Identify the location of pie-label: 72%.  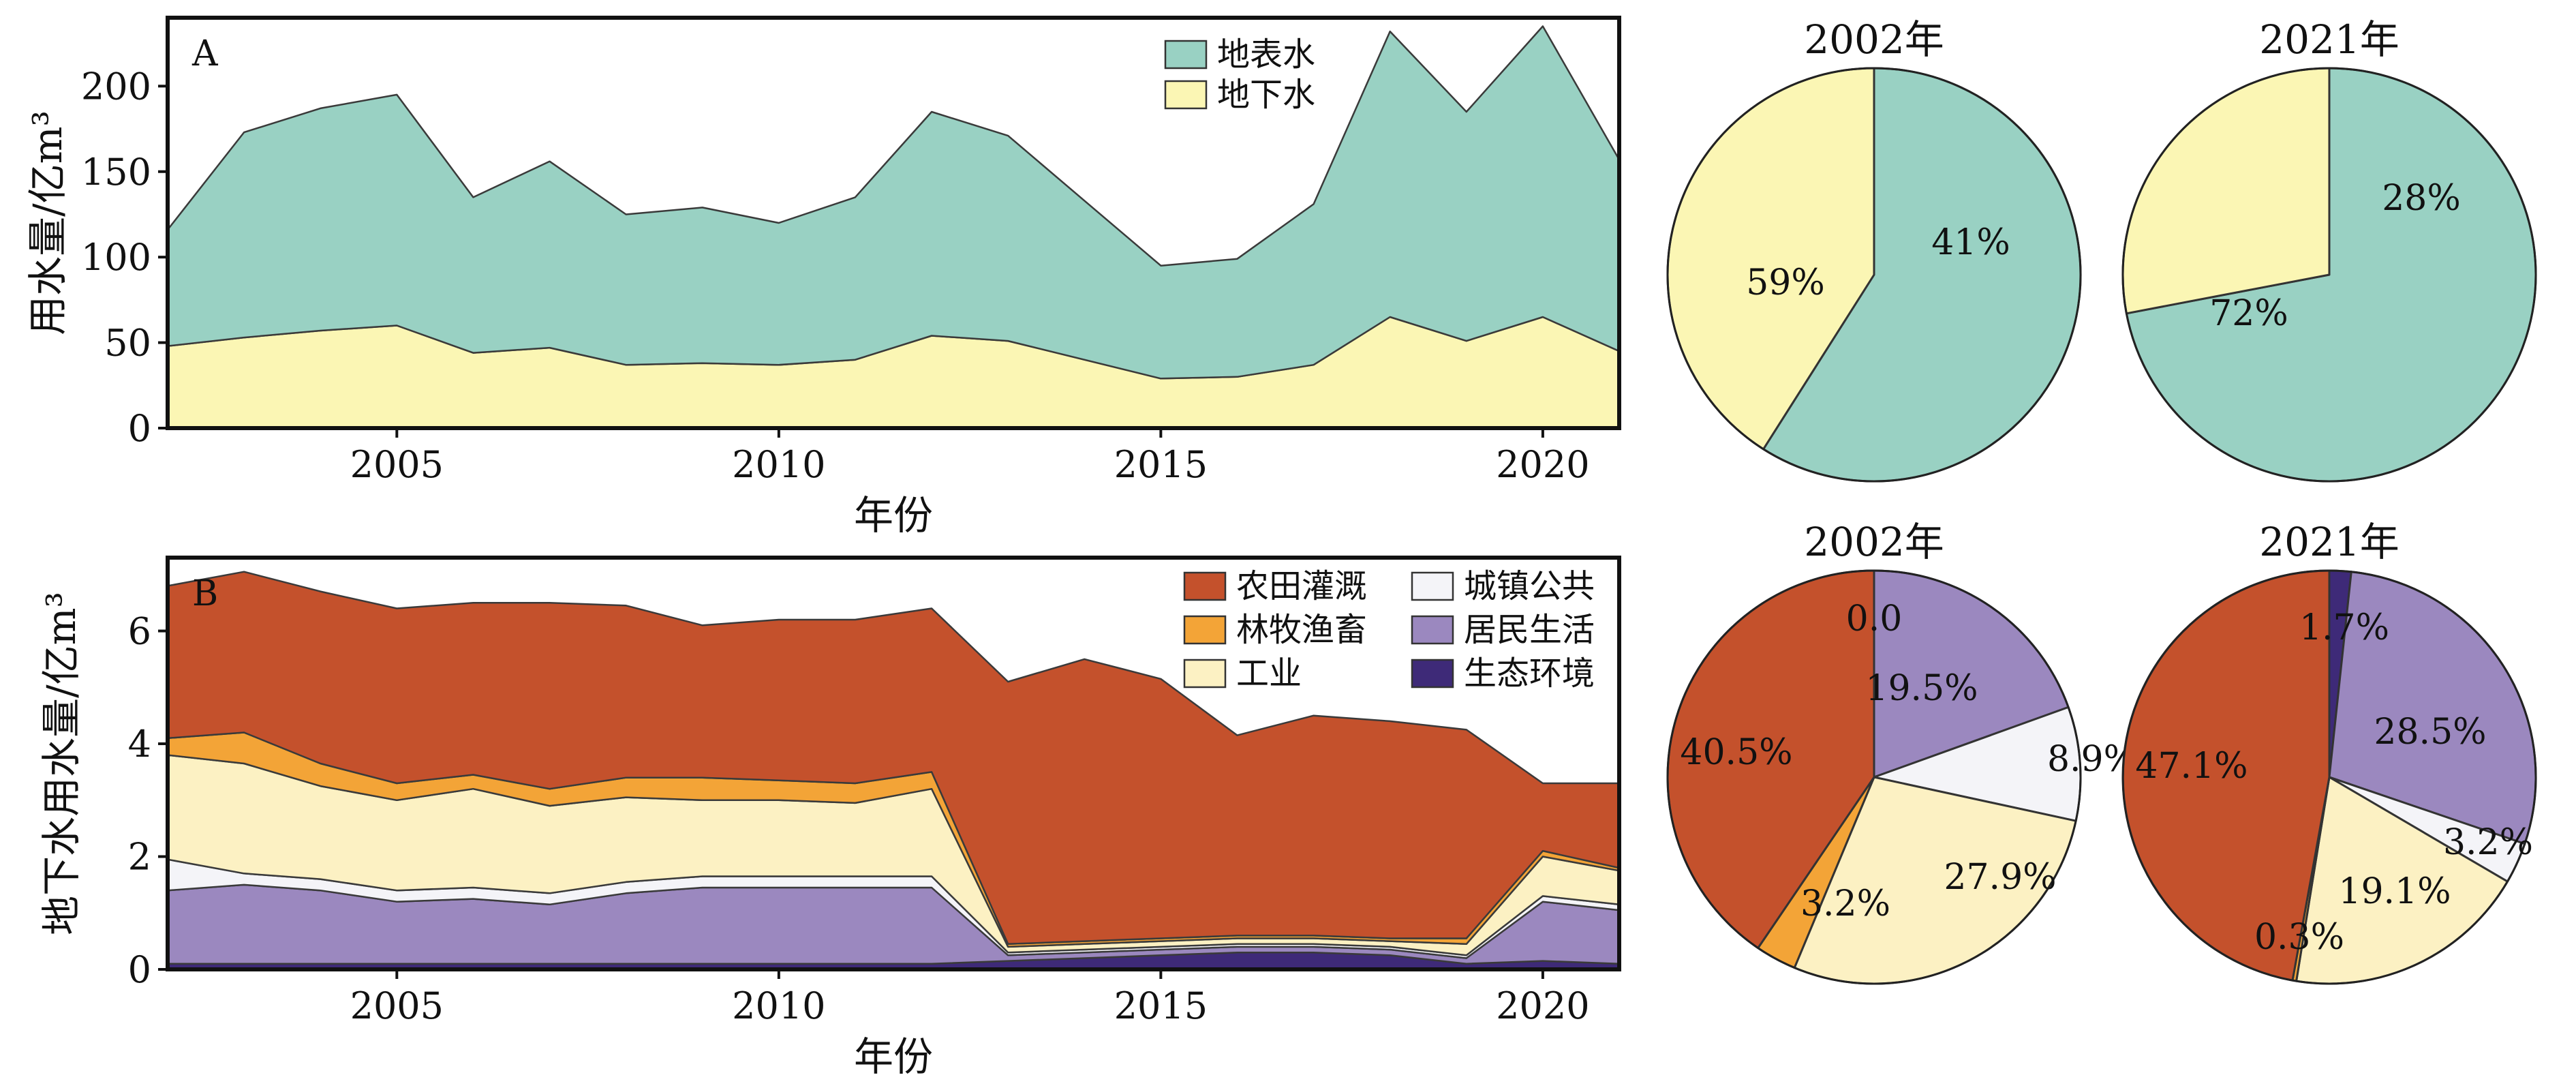
(2248, 313).